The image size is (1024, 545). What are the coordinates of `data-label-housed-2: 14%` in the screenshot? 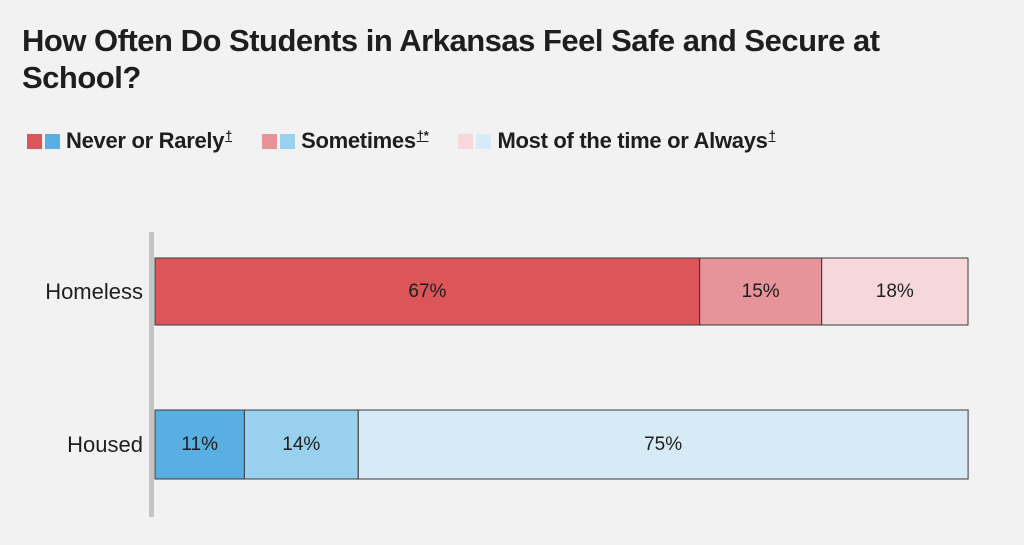 It's located at (301, 444).